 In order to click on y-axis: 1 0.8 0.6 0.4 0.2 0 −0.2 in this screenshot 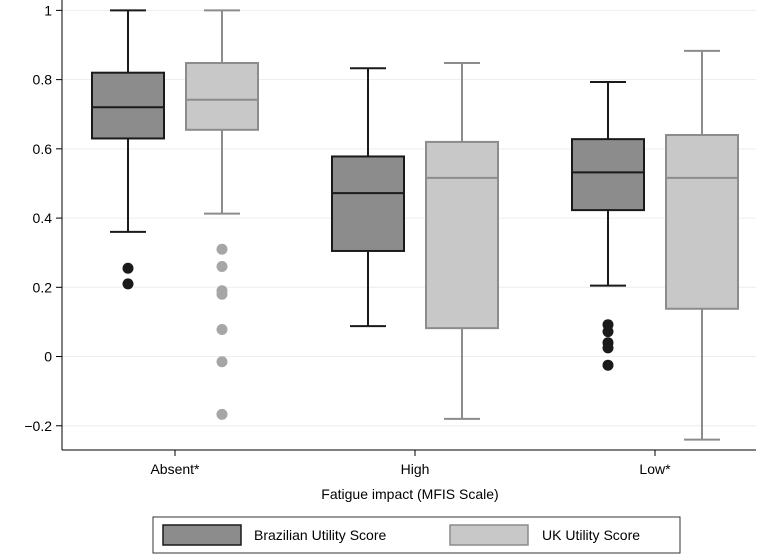, I will do `click(43, 225)`.